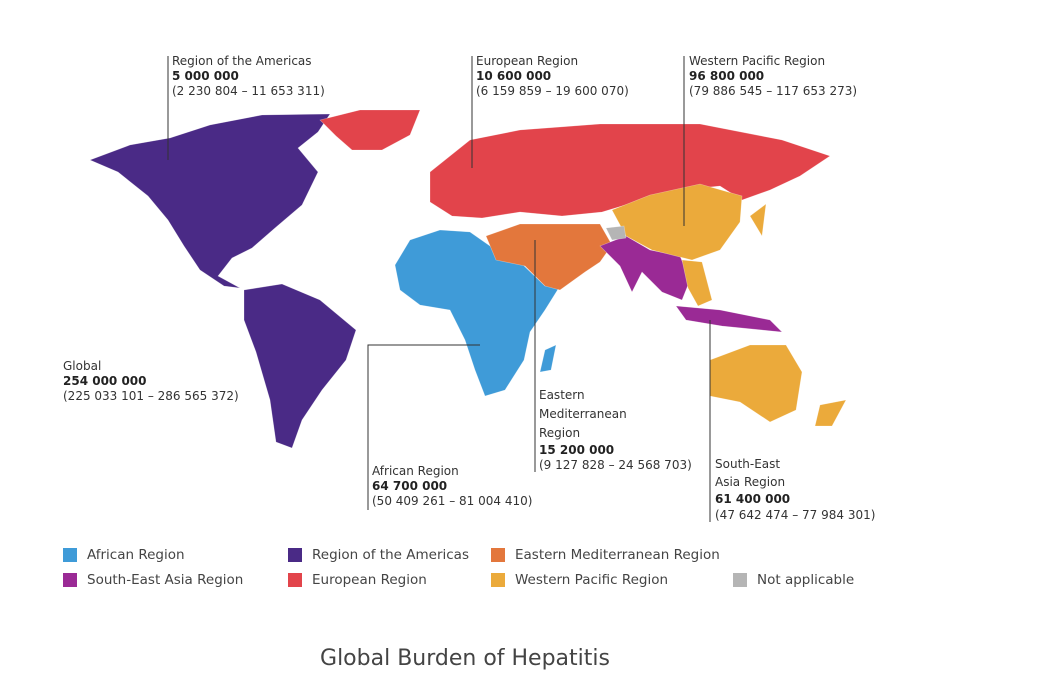  I want to click on region-value: 61 400 000, so click(753, 499).